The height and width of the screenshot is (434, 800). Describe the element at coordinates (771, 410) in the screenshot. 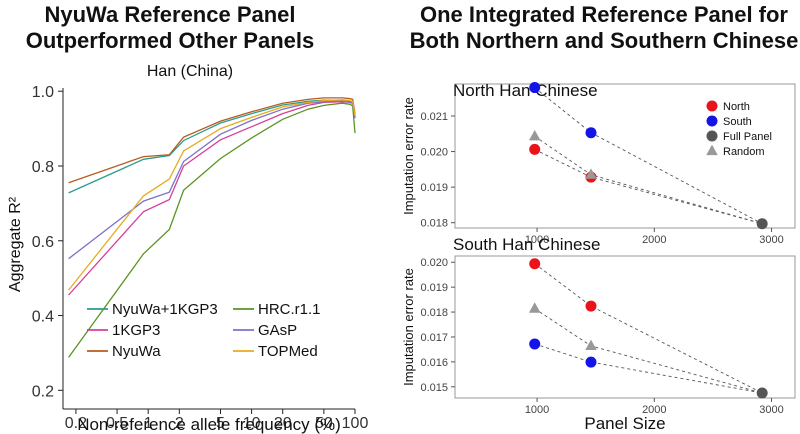

I see `south-x-tick-label: 3000` at that location.